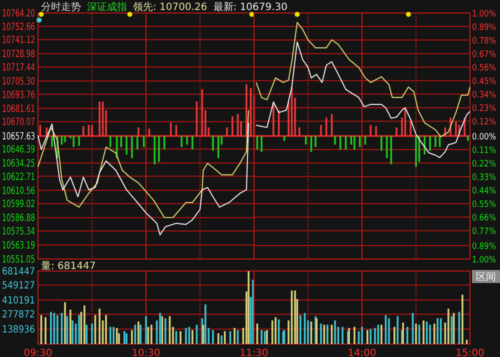 This screenshot has width=500, height=357. Describe the element at coordinates (107, 7) in the screenshot. I see `chart-subtitle: 深证成指` at that location.